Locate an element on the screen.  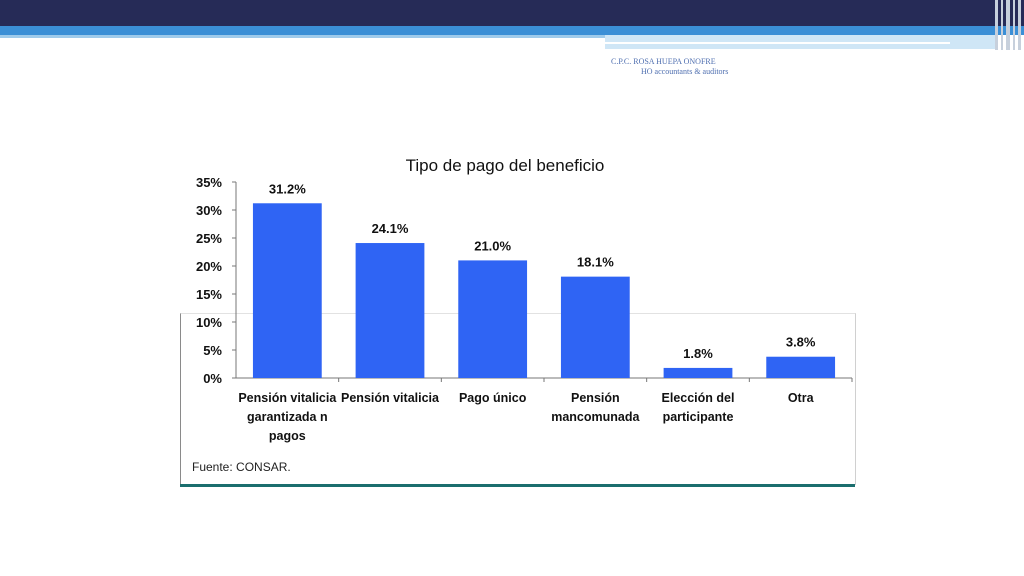
data-label: 21.0% is located at coordinates (492, 245).